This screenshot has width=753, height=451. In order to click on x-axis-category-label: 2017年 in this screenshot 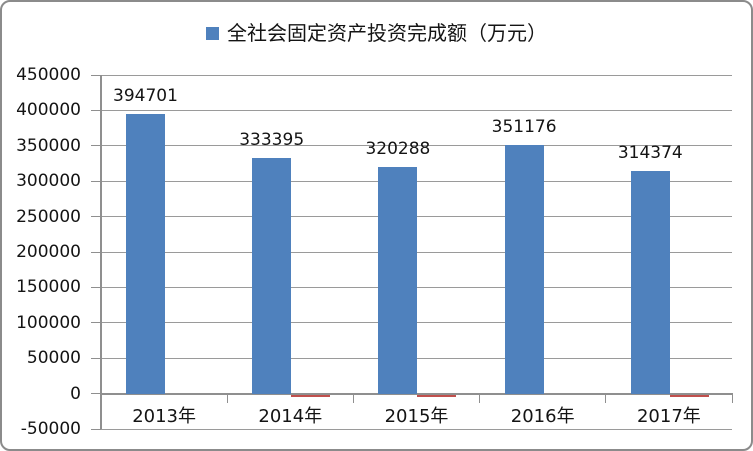, I will do `click(668, 416)`.